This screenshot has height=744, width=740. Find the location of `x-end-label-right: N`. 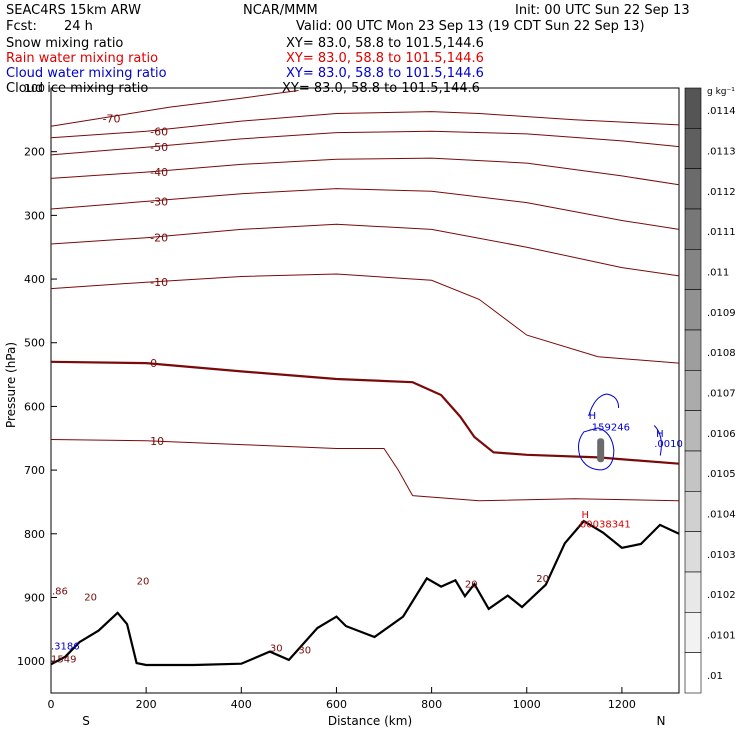

x-end-label-right: N is located at coordinates (661, 721).